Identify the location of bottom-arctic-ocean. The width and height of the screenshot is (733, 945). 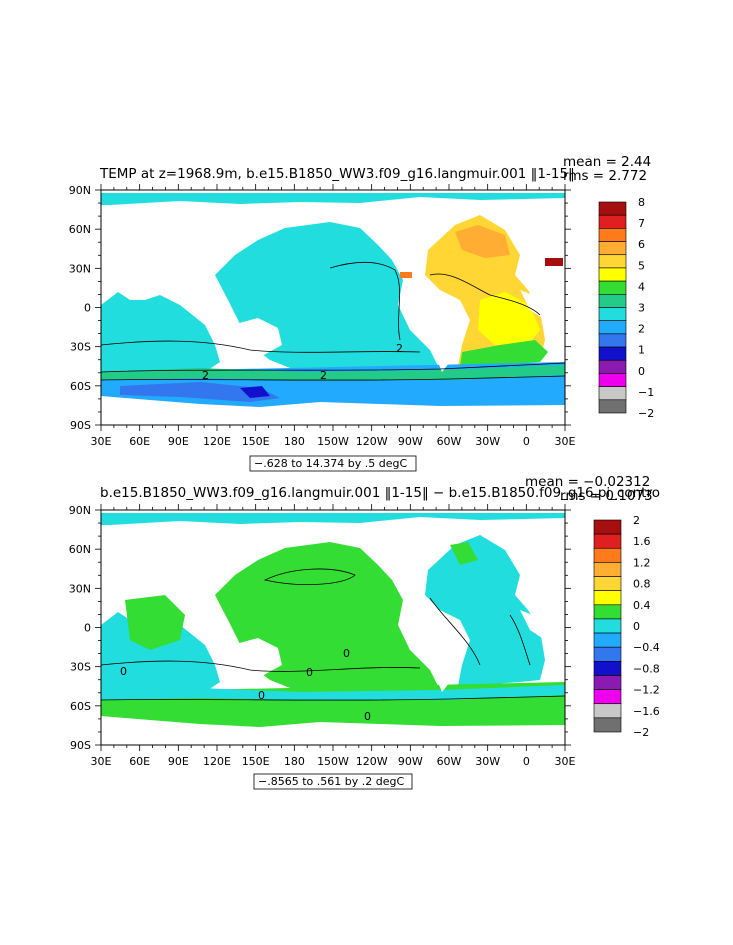
(333, 519).